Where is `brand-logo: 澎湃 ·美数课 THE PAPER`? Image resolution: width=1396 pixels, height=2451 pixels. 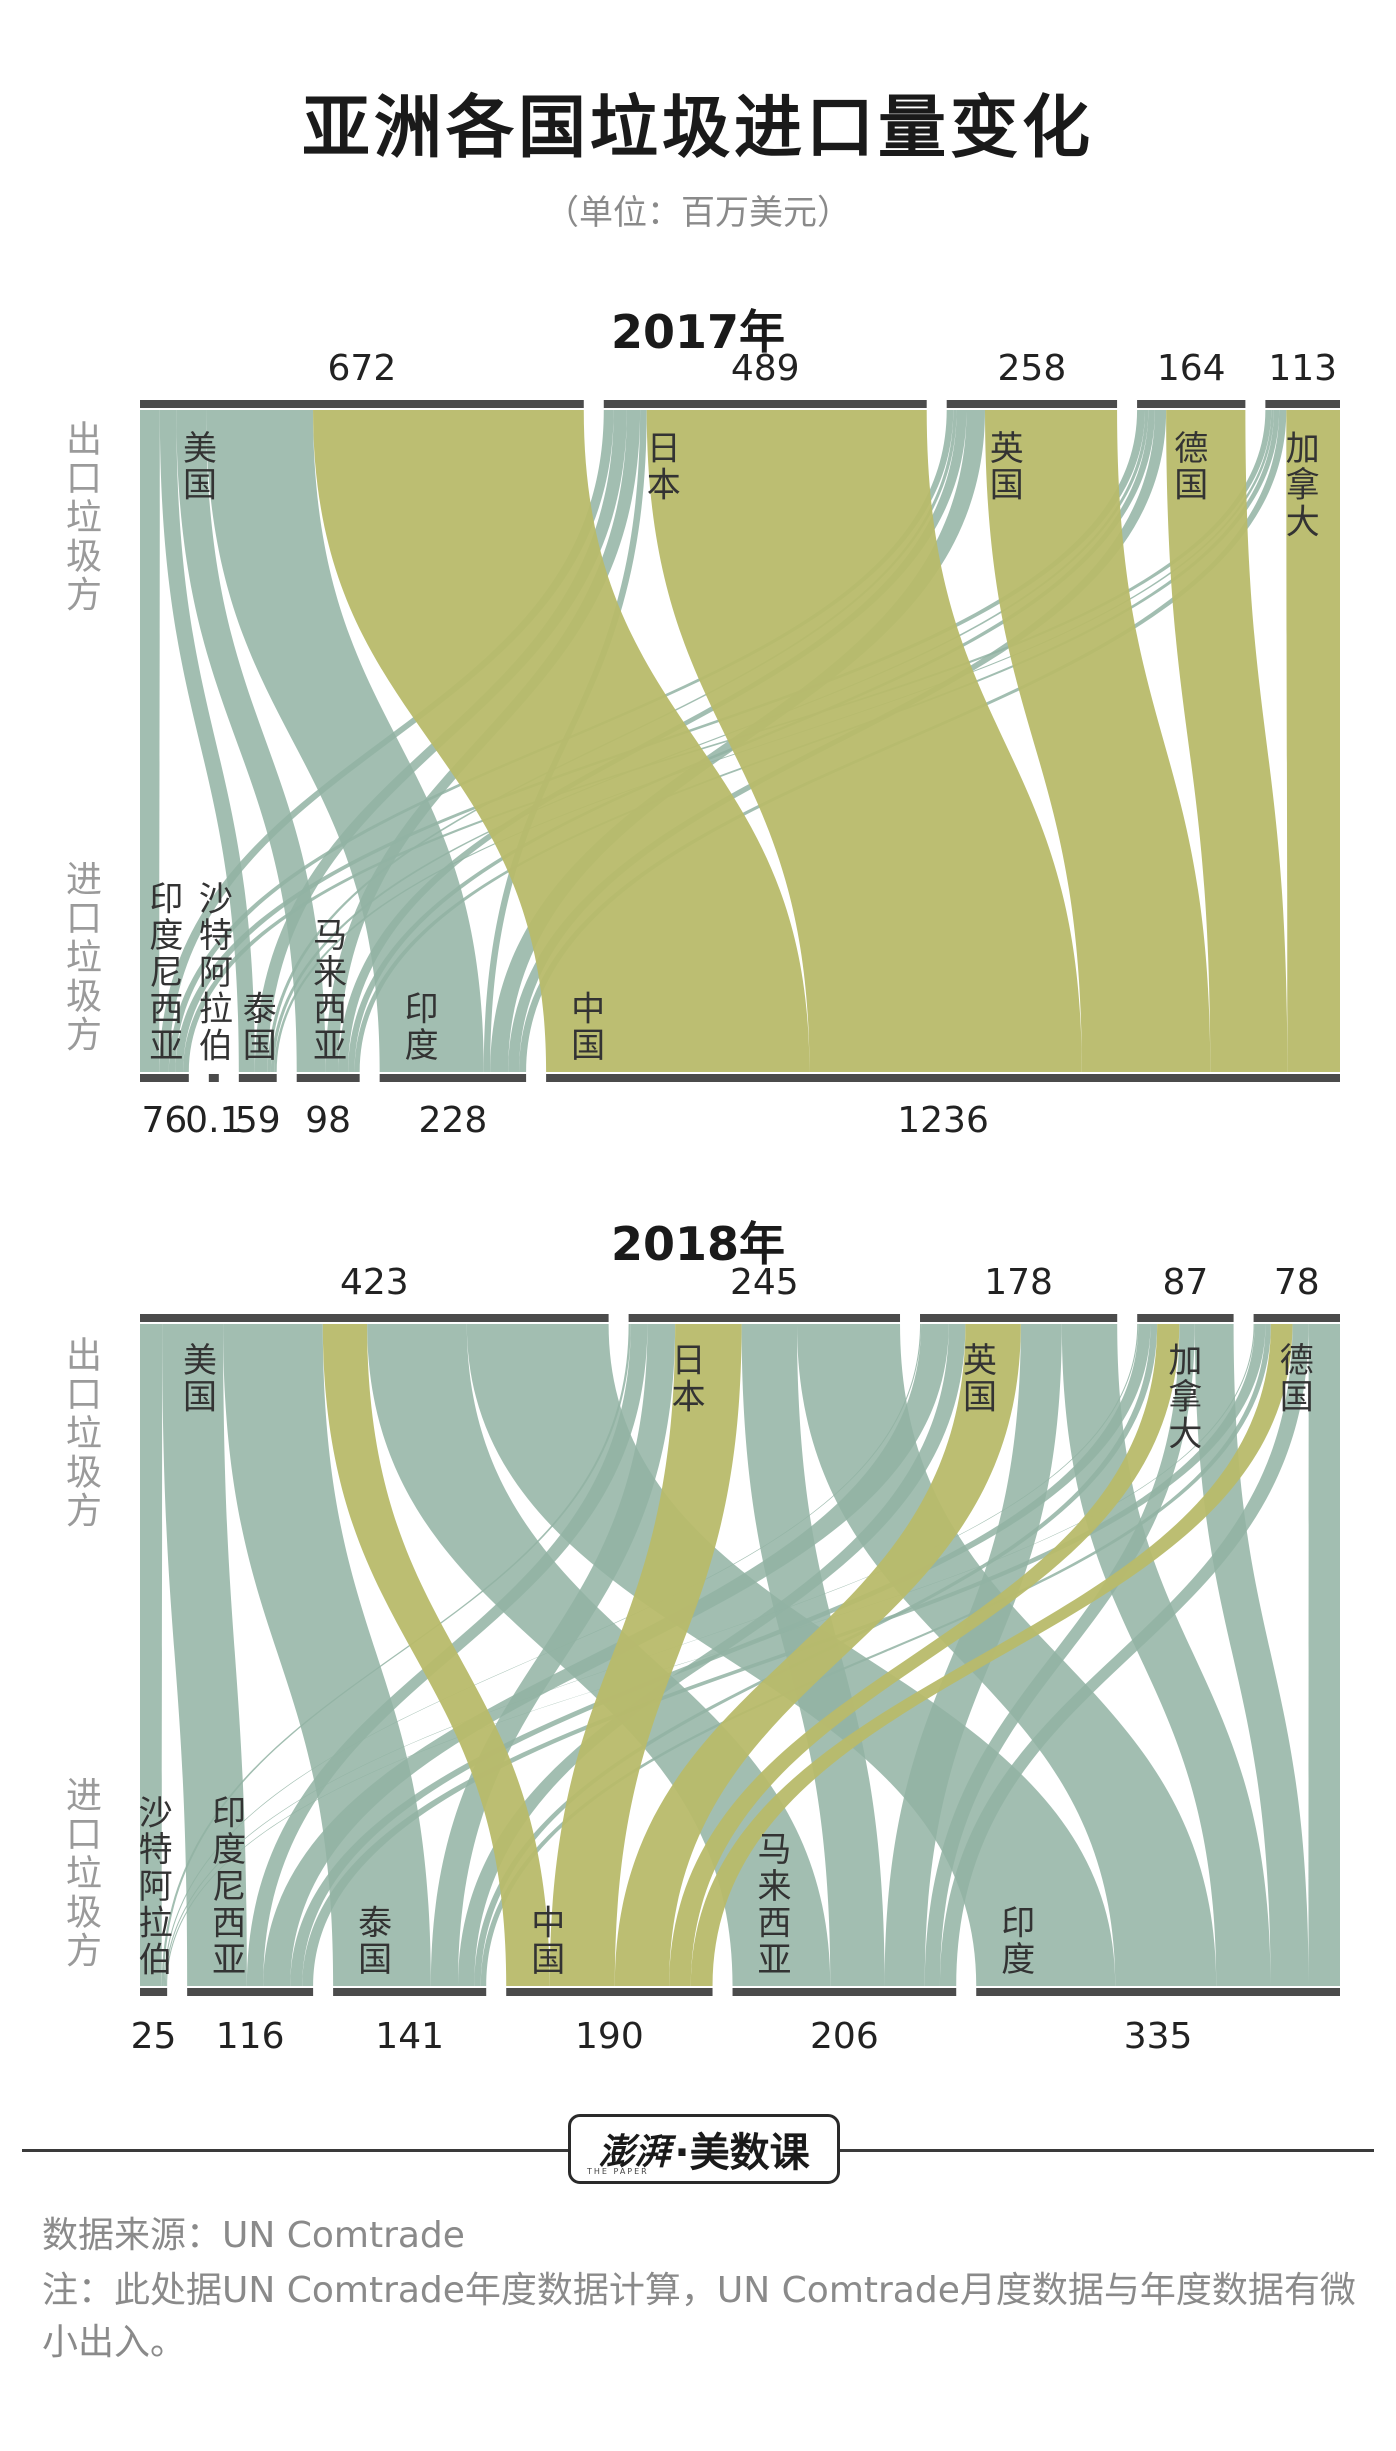 brand-logo: 澎湃 ·美数课 THE PAPER is located at coordinates (704, 2149).